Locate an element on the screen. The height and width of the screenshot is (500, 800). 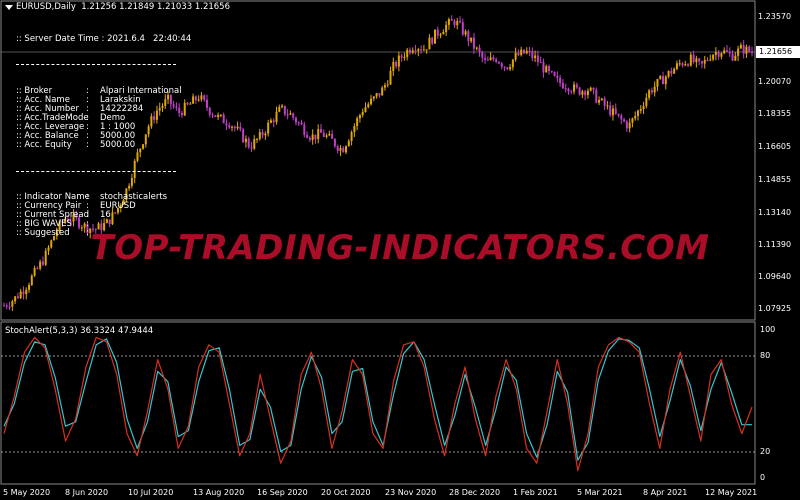
oscillator-tick-label: 100 is located at coordinates (768, 329).